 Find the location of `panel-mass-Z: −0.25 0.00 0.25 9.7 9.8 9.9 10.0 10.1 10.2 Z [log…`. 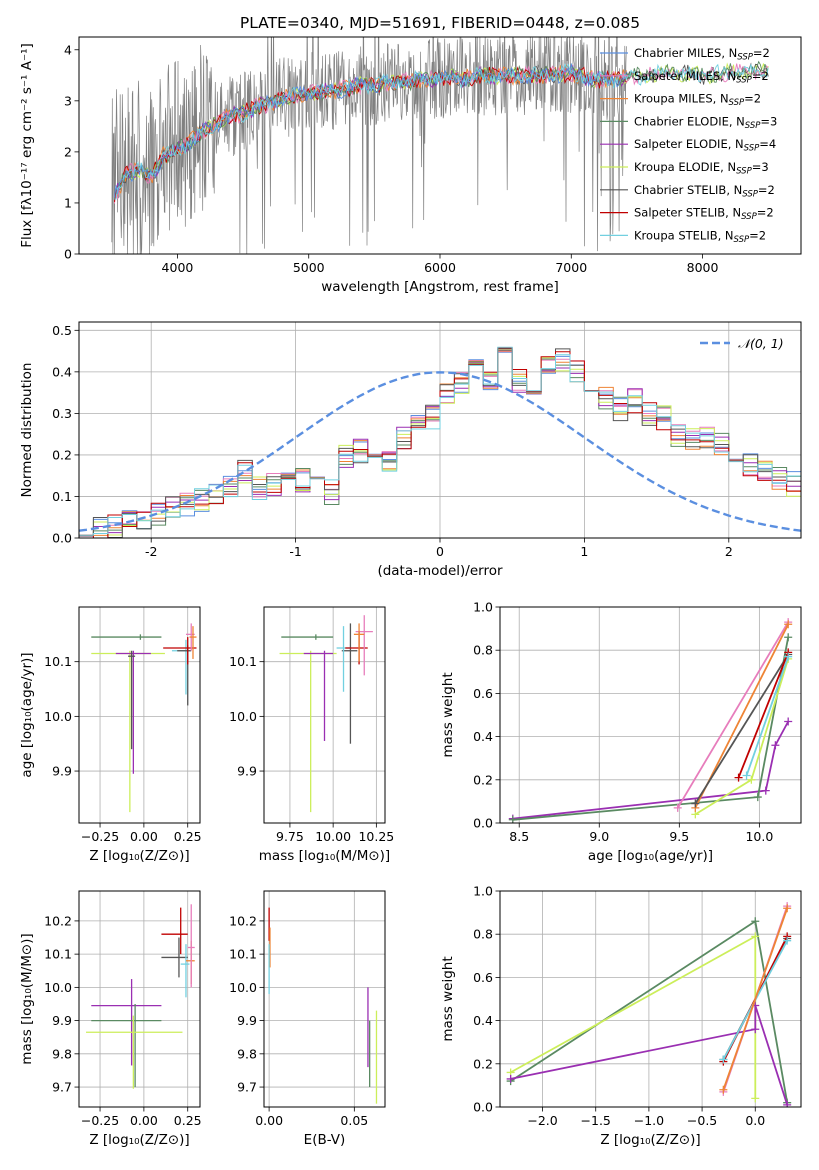

panel-mass-Z: −0.25 0.00 0.25 9.7 9.8 9.9 10.0 10.1 10.2 Z [log… is located at coordinates (110, 1019).